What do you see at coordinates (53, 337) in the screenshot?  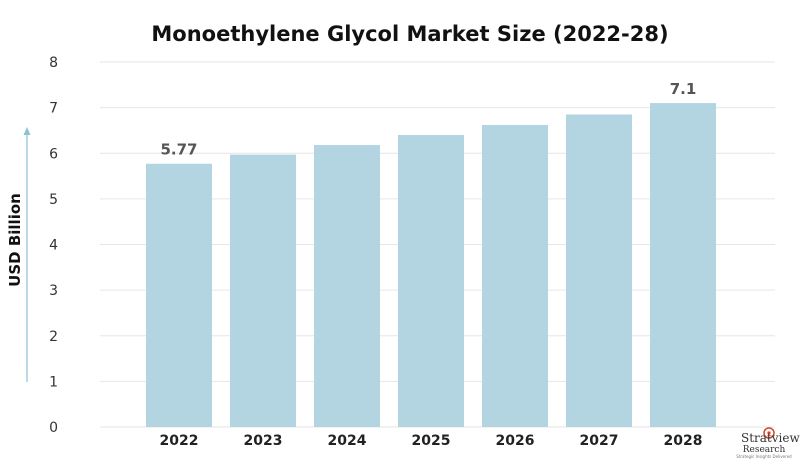 I see `y-tick-label: 2` at bounding box center [53, 337].